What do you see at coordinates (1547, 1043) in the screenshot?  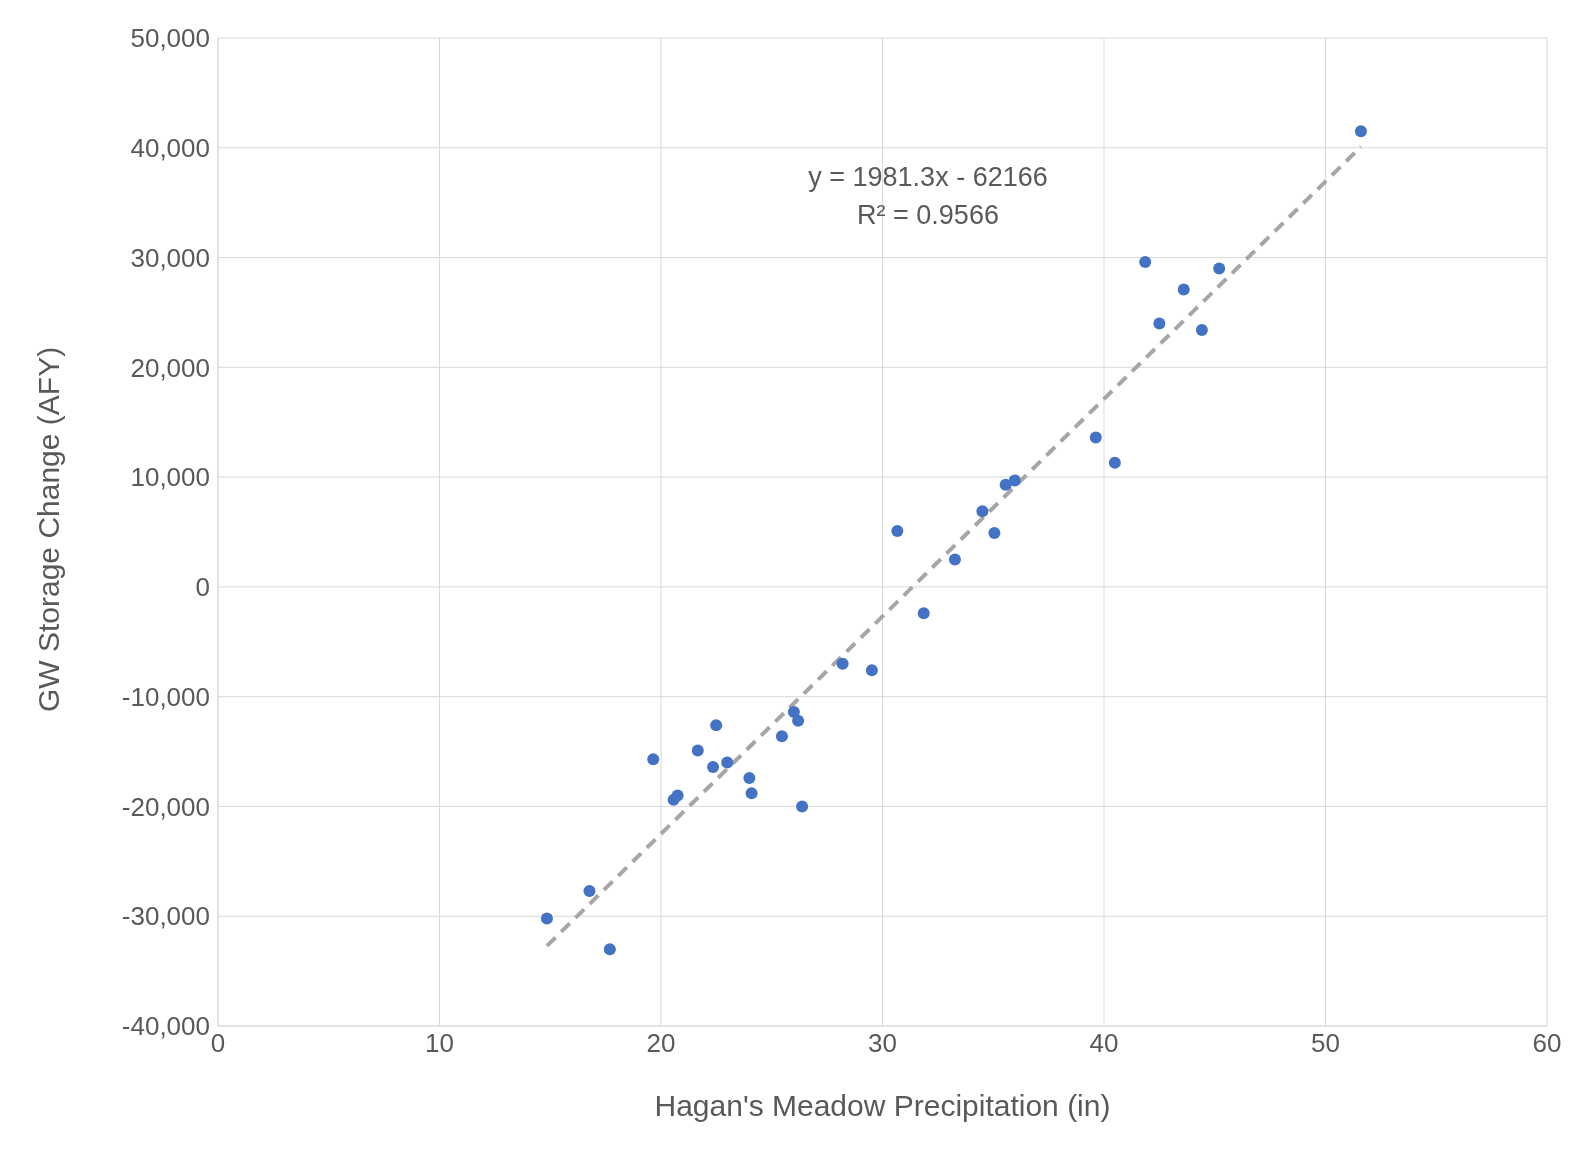 I see `x-tick-label: 60` at bounding box center [1547, 1043].